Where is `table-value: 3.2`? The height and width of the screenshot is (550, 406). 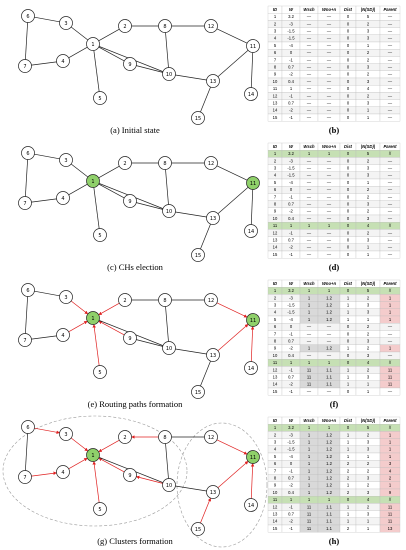
table-value: 3.2 is located at coordinates (291, 427).